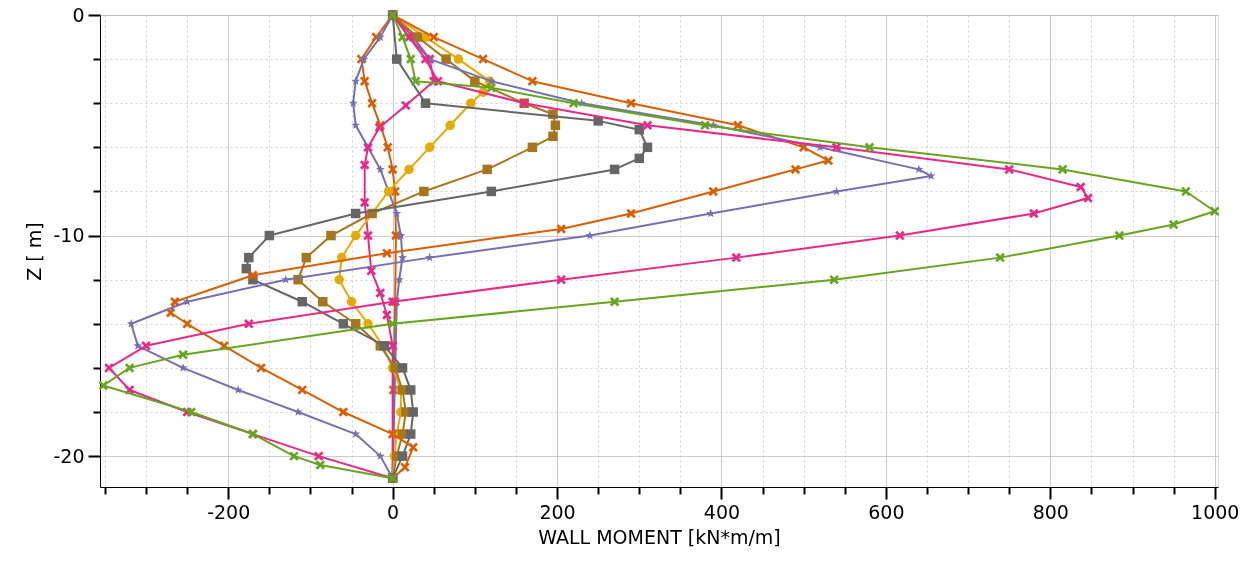 This screenshot has width=1247, height=573. I want to click on y-tick-label: -20, so click(69, 455).